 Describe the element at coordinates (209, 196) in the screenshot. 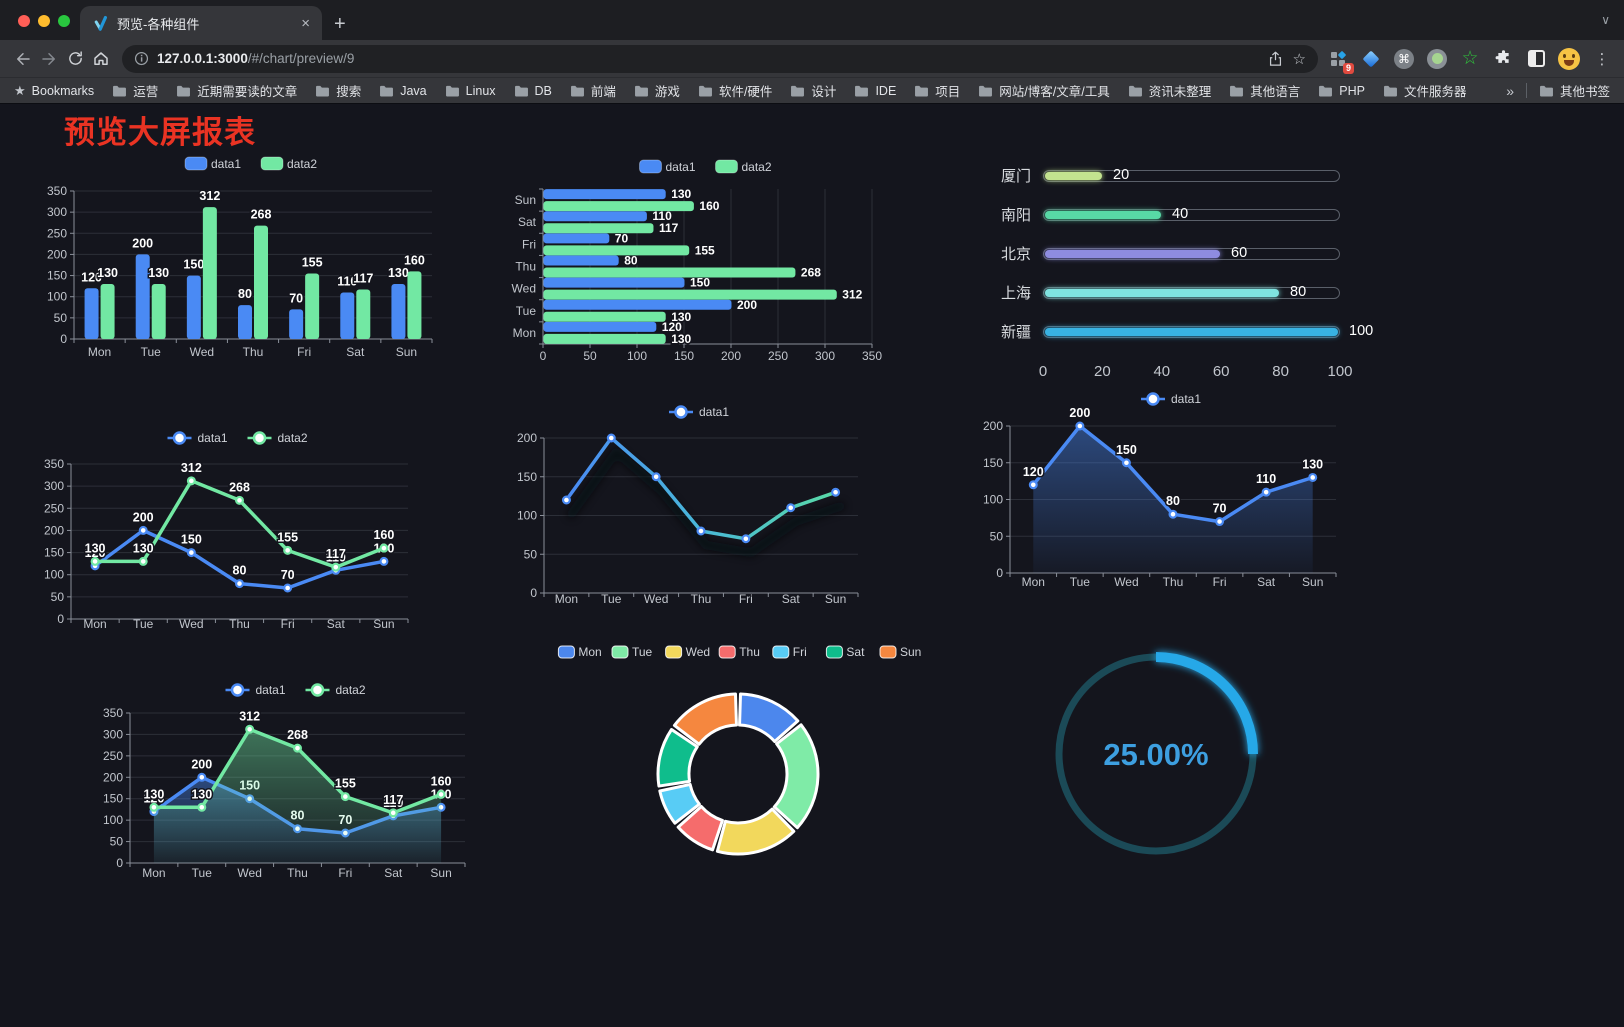

I see `svg-text: 312` at that location.